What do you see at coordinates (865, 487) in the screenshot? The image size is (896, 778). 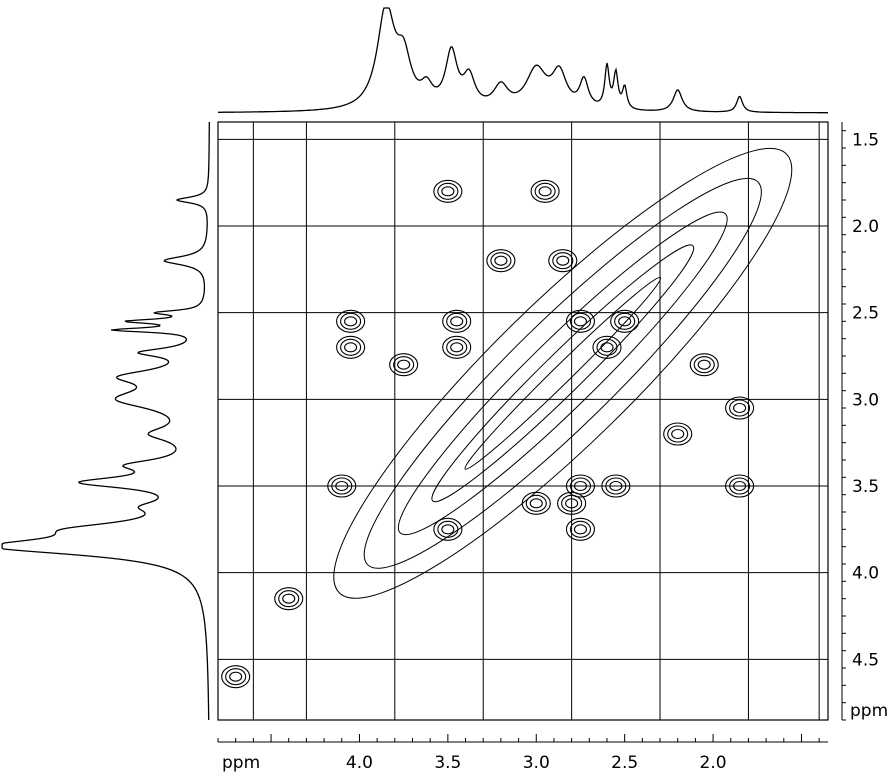 I see `right-tick-label: 3.5` at bounding box center [865, 487].